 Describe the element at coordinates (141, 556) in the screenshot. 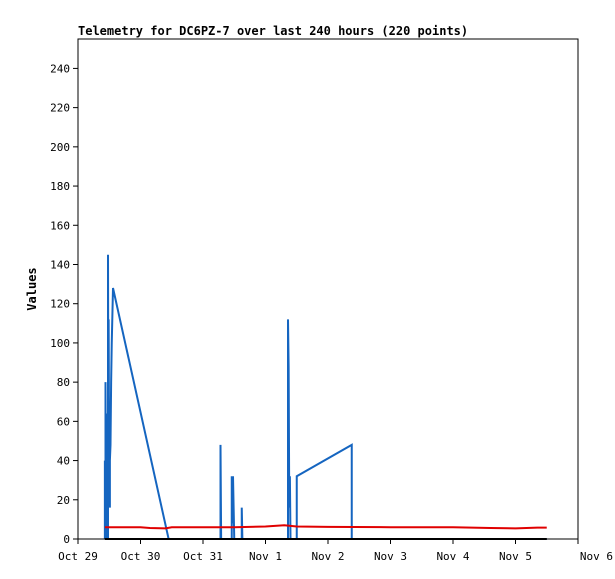

I see `x-tick-label: Oct 30` at that location.